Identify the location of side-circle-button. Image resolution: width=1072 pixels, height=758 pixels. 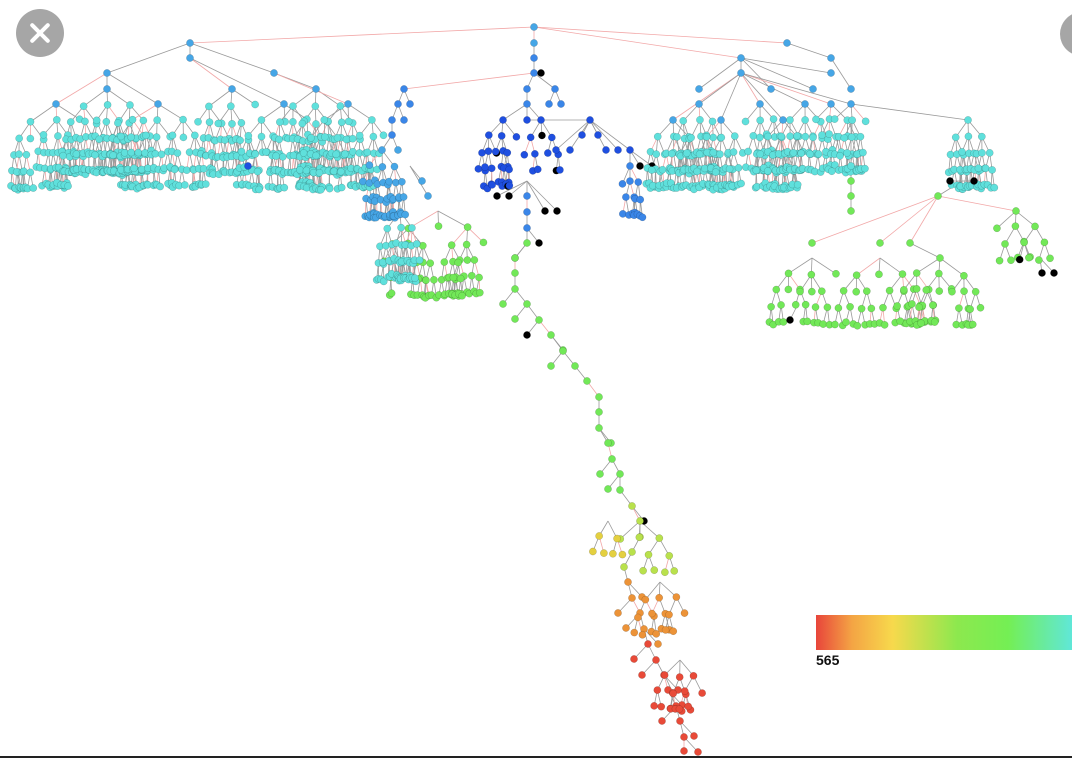
(1066, 34).